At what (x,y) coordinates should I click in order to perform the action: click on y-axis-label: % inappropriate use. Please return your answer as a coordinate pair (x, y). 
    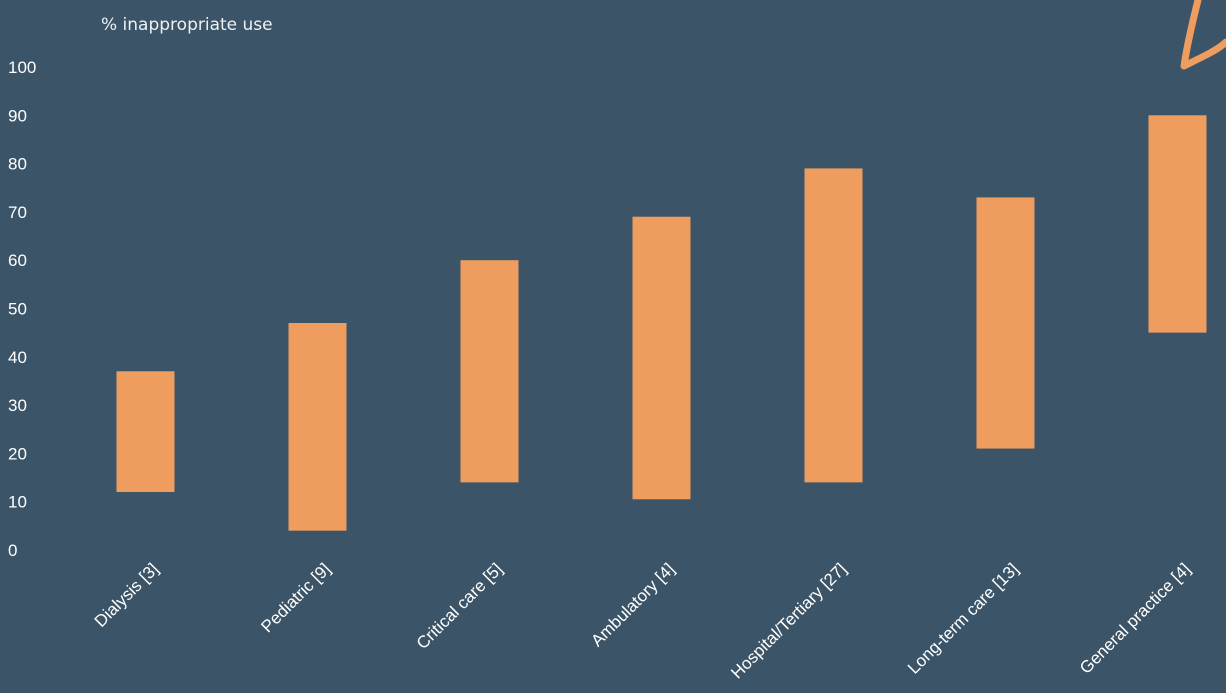
    Looking at the image, I should click on (187, 25).